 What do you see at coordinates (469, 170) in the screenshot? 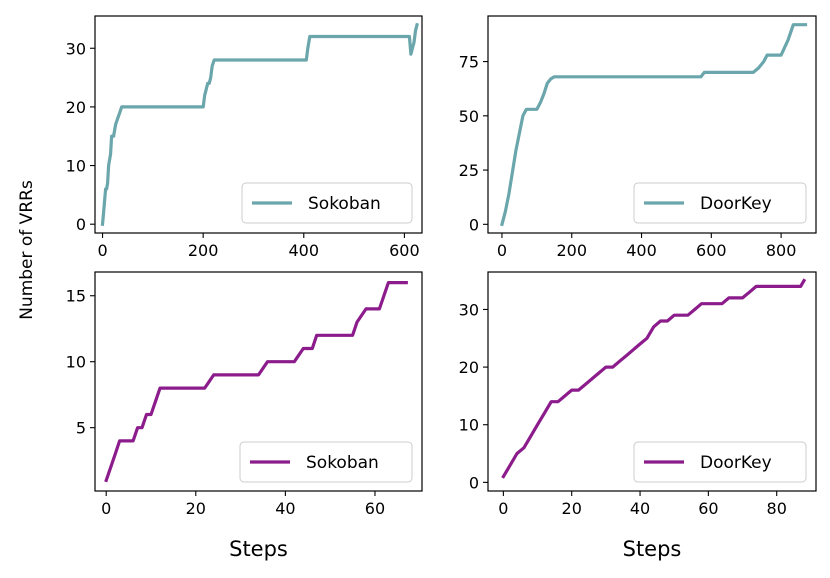
I see `y-tick-label: 25` at bounding box center [469, 170].